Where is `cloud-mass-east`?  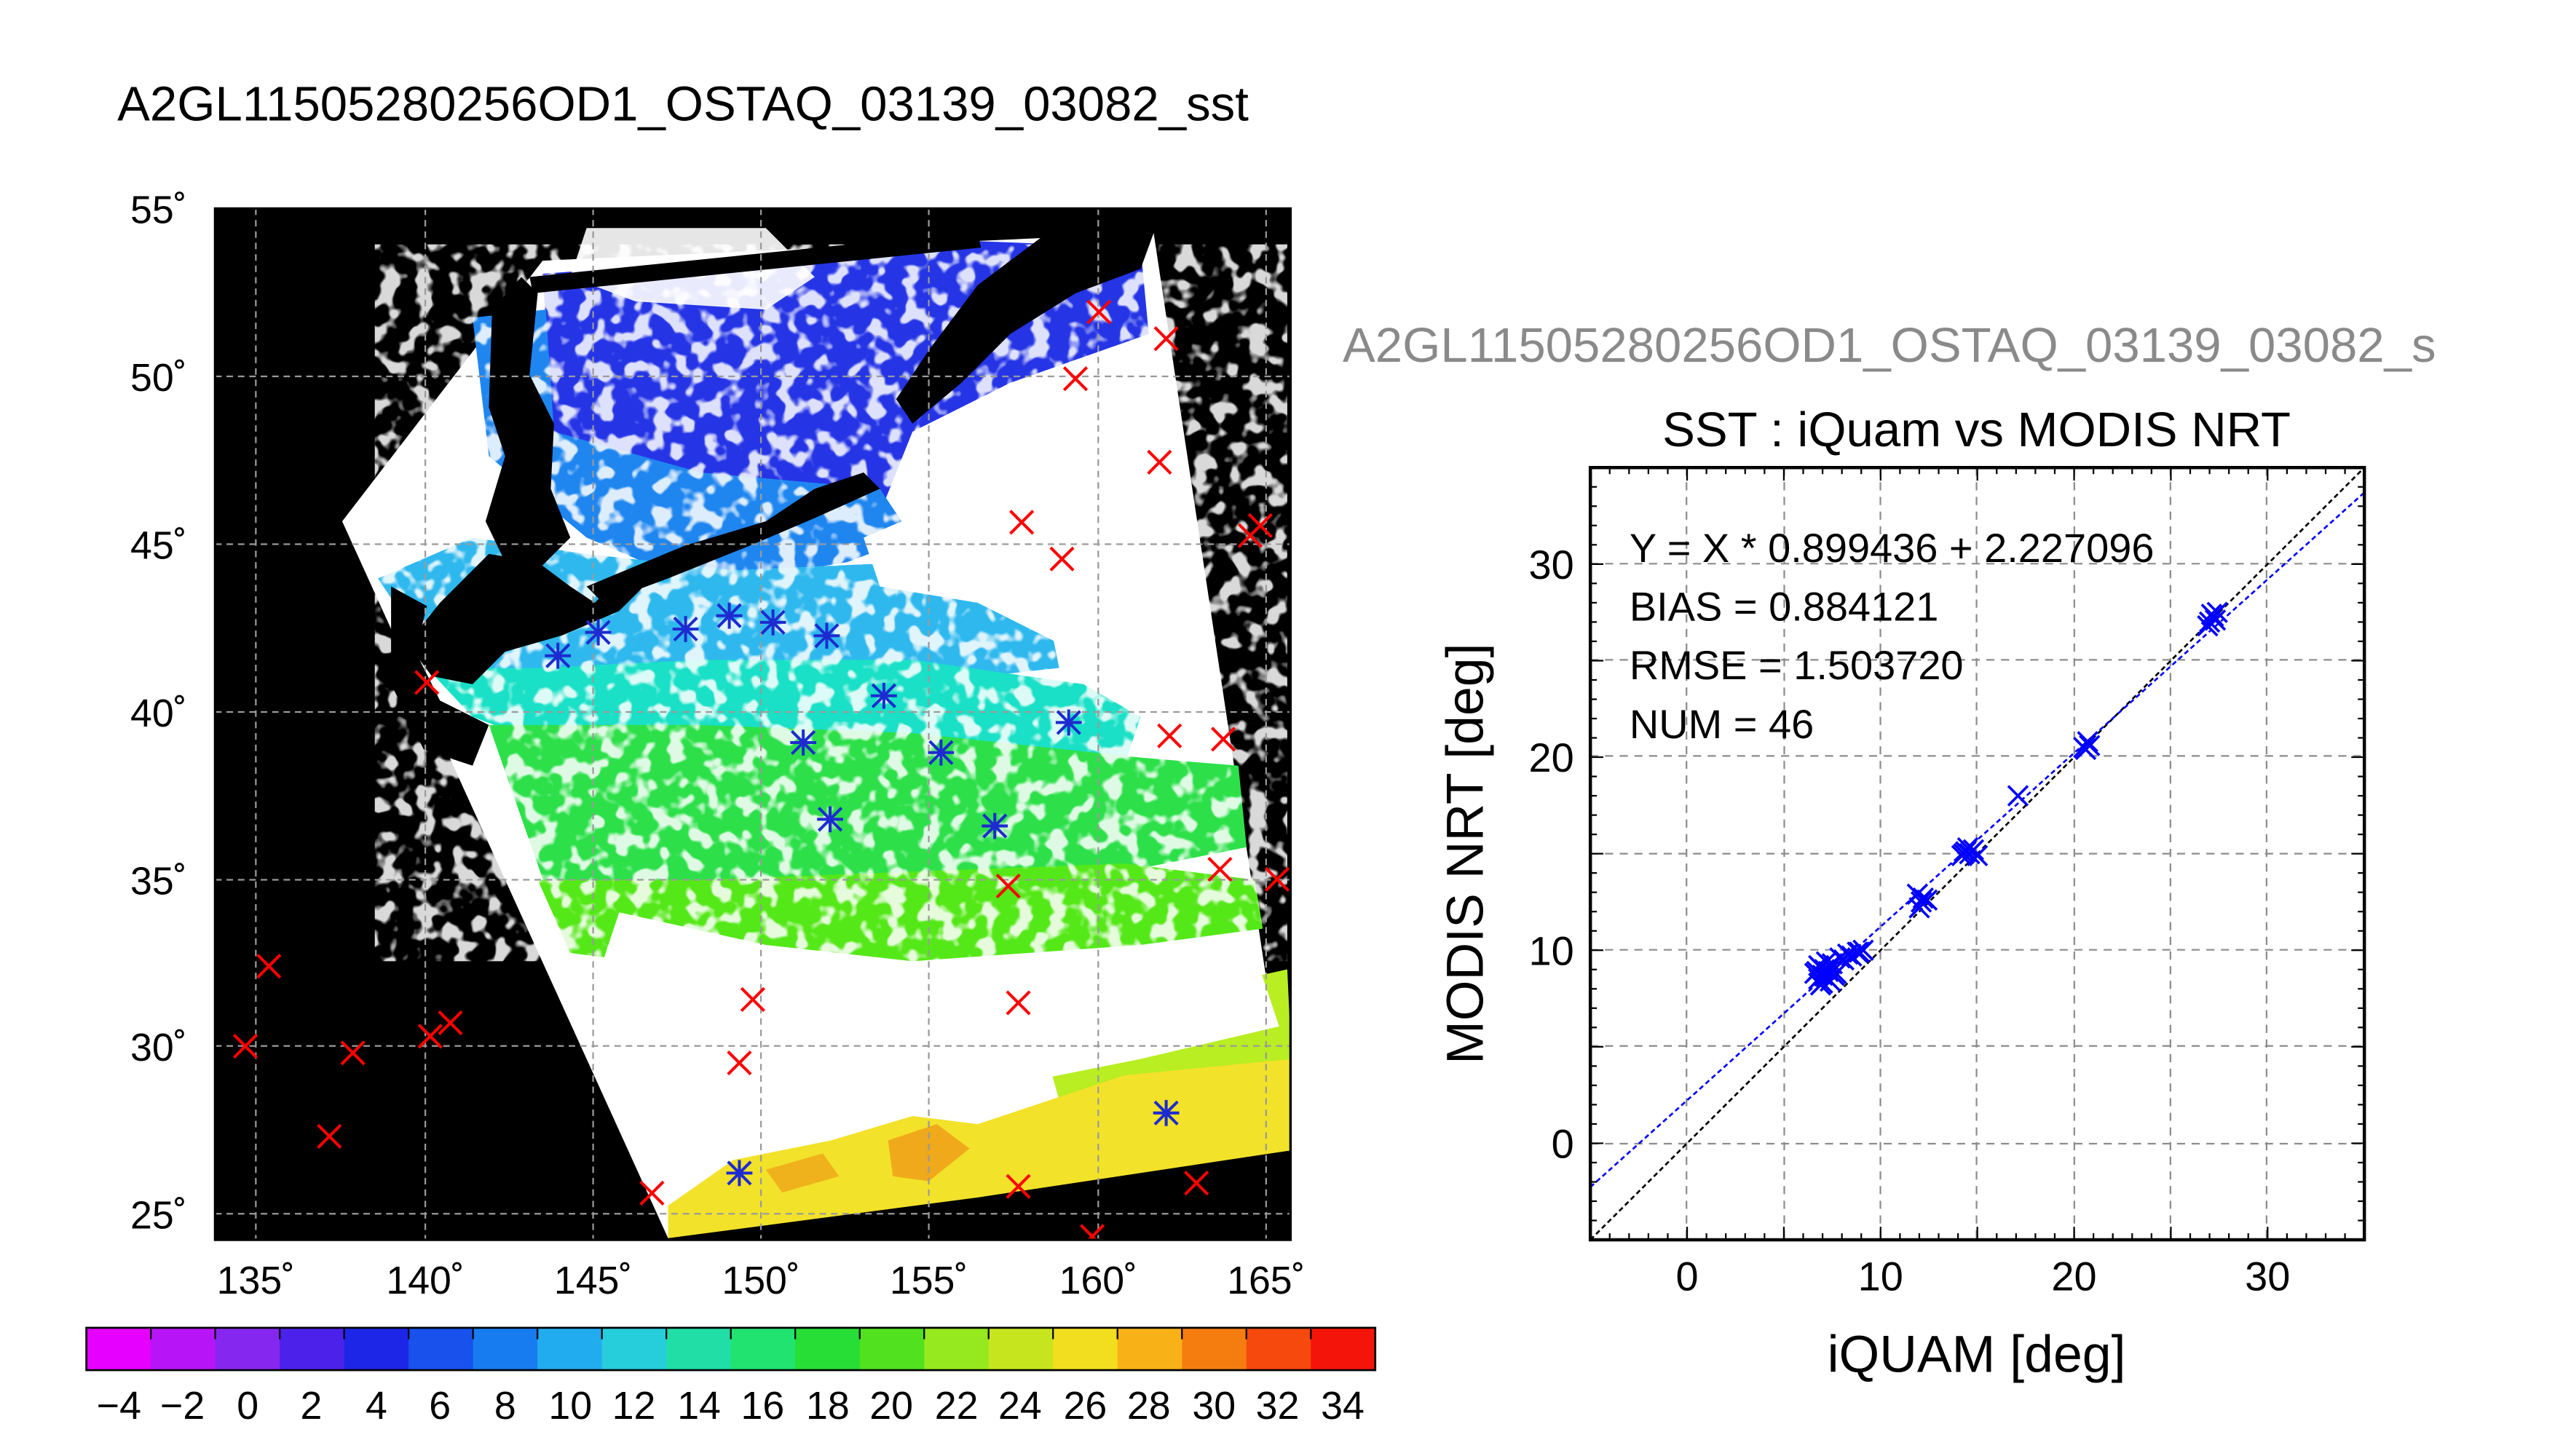
cloud-mass-east is located at coordinates (1031, 562).